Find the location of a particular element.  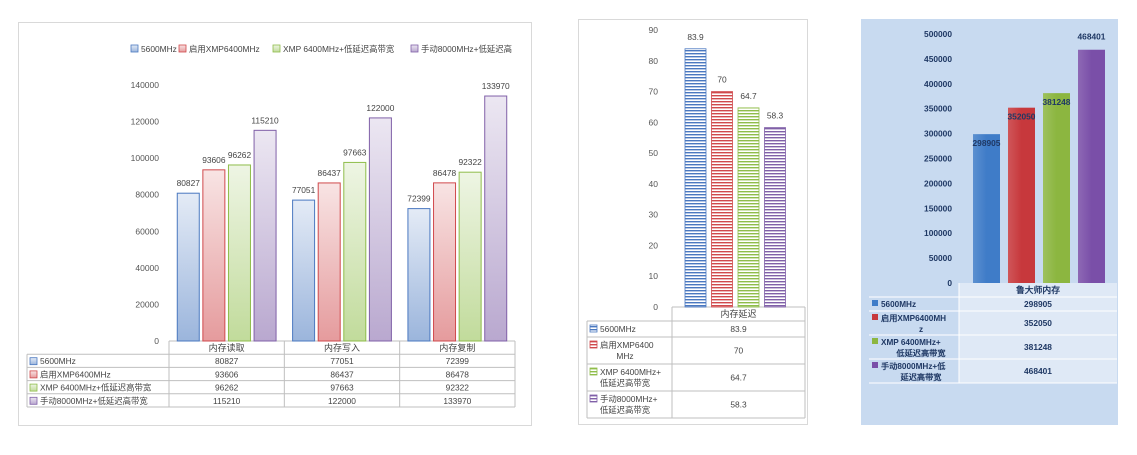

category-label: 内存复制 is located at coordinates (457, 347).